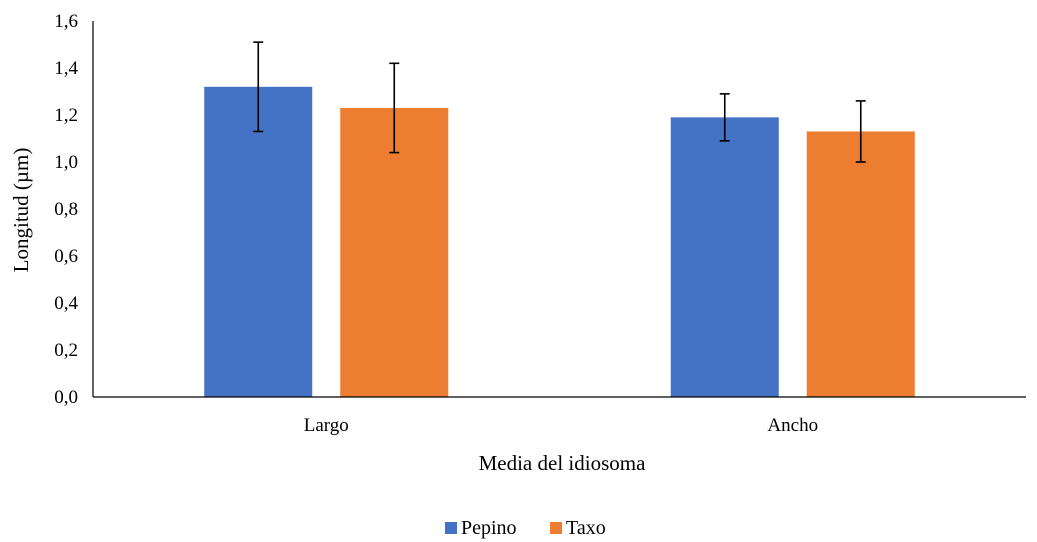 The image size is (1037, 542). What do you see at coordinates (66, 162) in the screenshot?
I see `y-tick-label: 1,0` at bounding box center [66, 162].